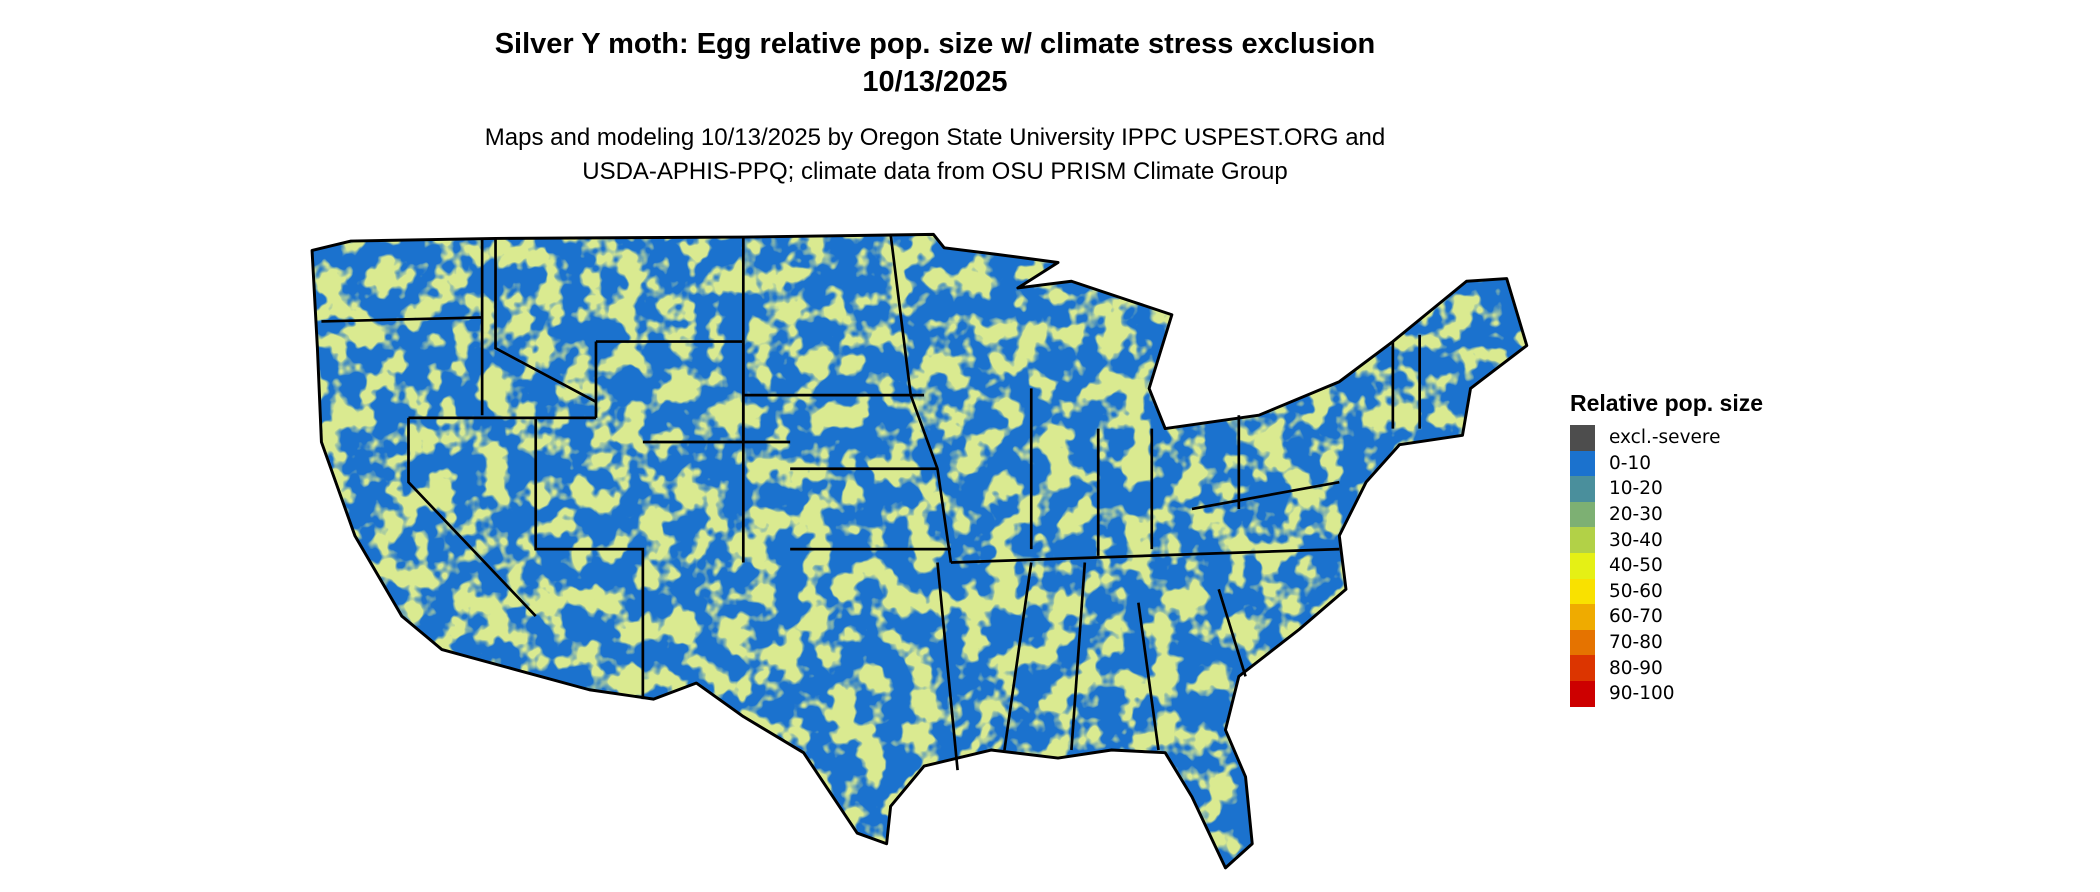 The height and width of the screenshot is (892, 2100). What do you see at coordinates (1666, 668) in the screenshot?
I see `legend-item: 80-90` at bounding box center [1666, 668].